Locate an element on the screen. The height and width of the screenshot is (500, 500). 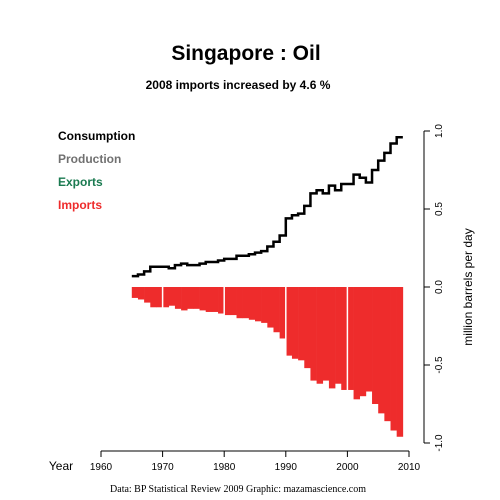
imports-bar-1992 is located at coordinates (301, 324).